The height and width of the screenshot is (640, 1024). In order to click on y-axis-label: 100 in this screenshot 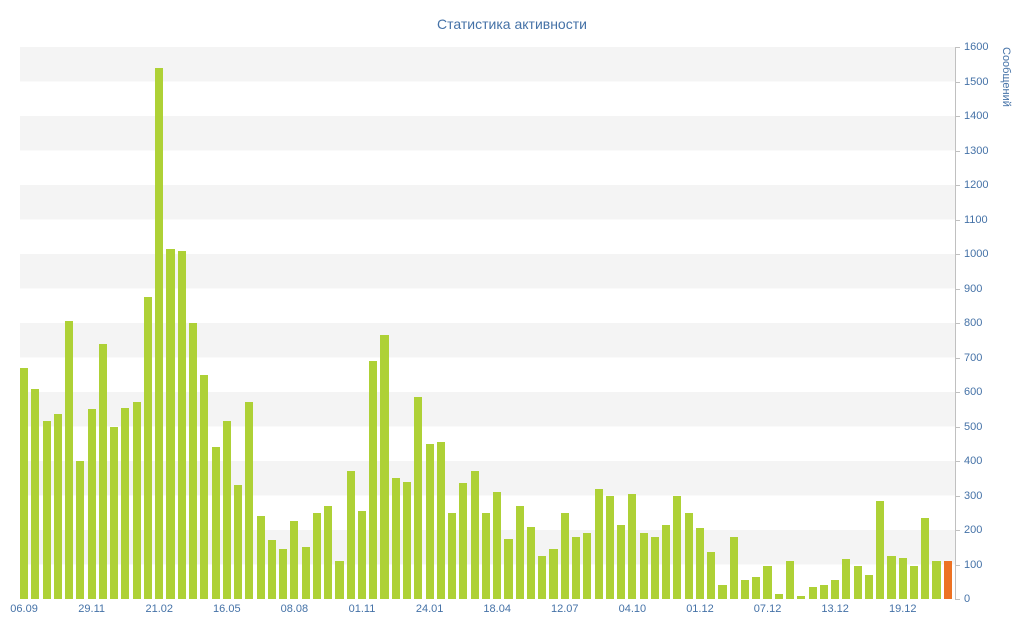, I will do `click(973, 564)`.